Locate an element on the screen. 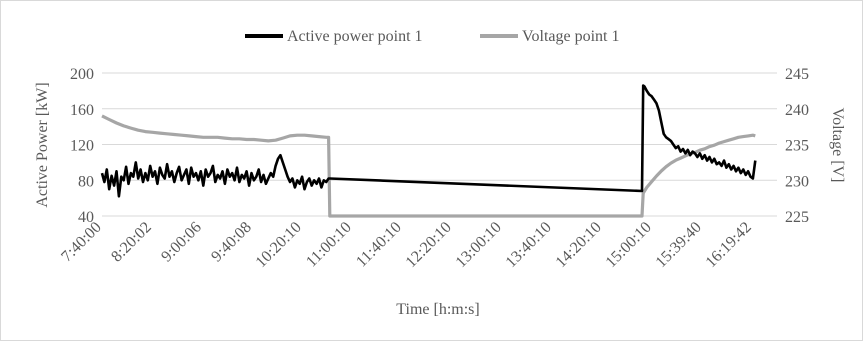 The width and height of the screenshot is (863, 341). y-tick-right-4: 245 is located at coordinates (797, 74).